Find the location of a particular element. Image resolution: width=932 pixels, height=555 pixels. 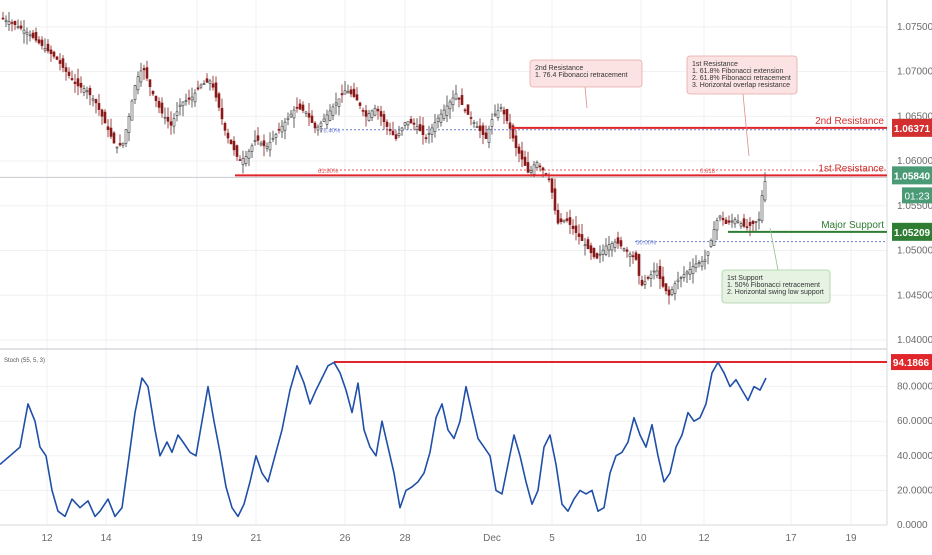

annS-text: 1. 50% Fibonacci retracement is located at coordinates (773, 285).